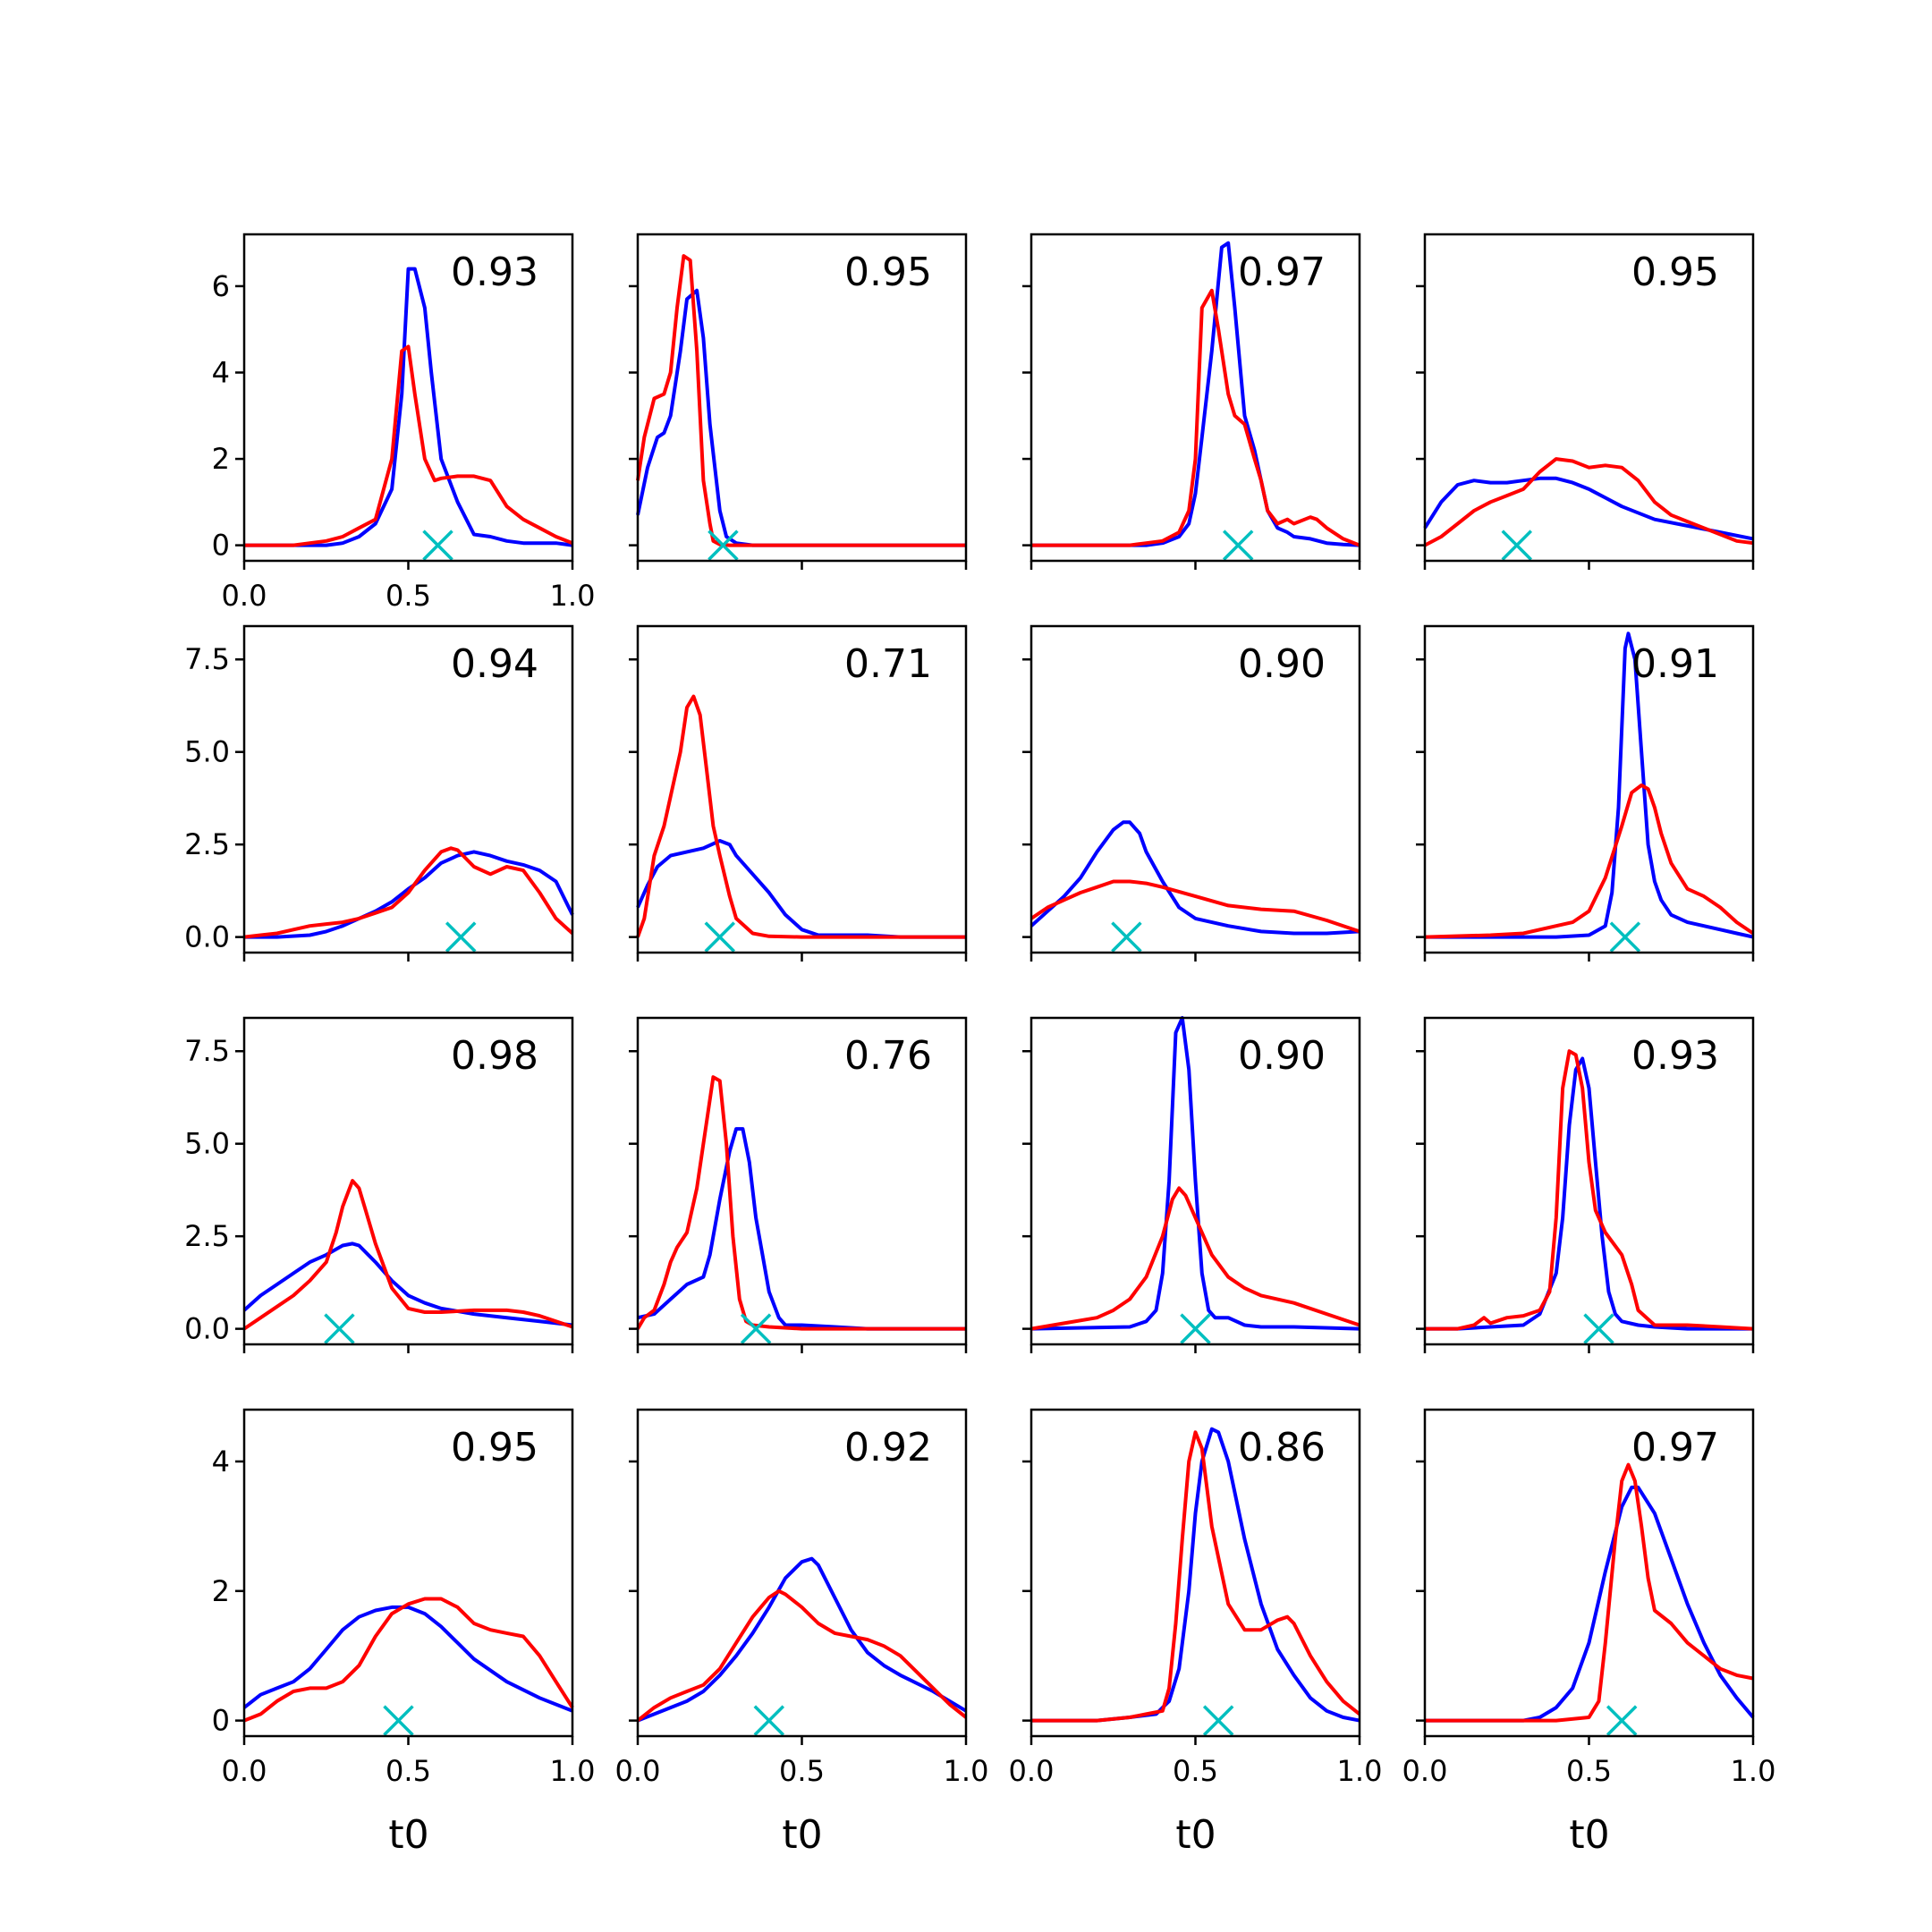 Image resolution: width=1932 pixels, height=1932 pixels. I want to click on subplot: 0.76, so click(798, 1184).